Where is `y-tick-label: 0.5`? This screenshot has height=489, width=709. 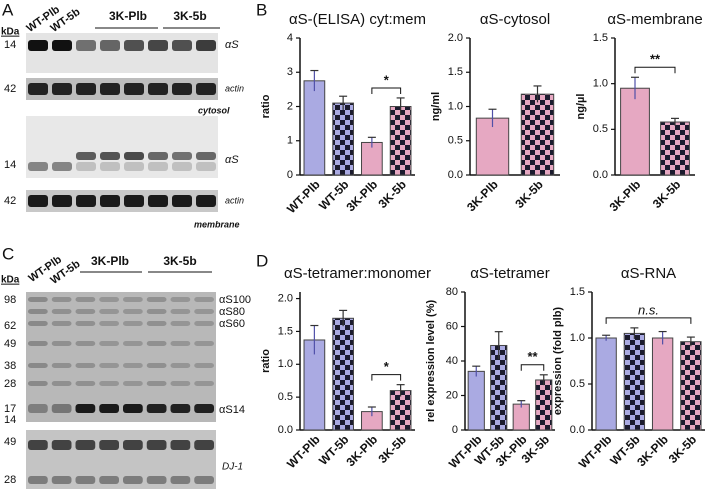
y-tick-label: 0.5 is located at coordinates (455, 141).